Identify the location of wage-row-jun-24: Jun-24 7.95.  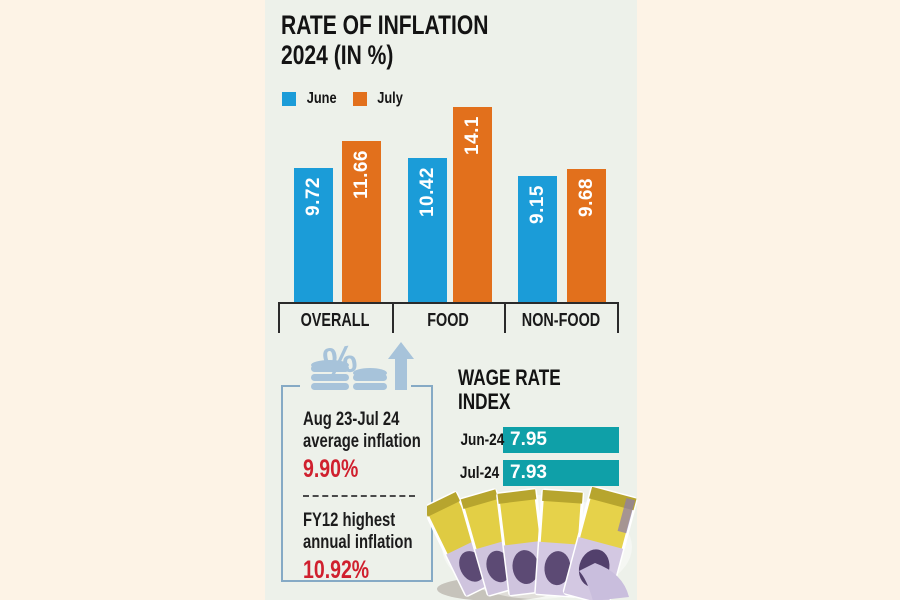
(537, 440).